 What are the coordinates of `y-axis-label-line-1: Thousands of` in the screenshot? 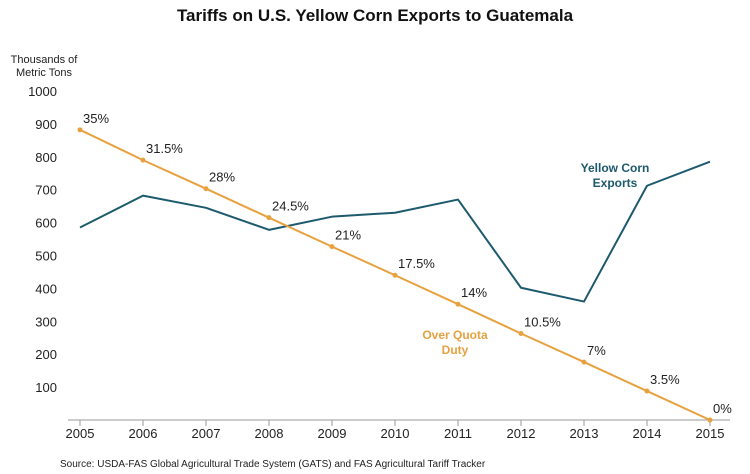 It's located at (45, 60).